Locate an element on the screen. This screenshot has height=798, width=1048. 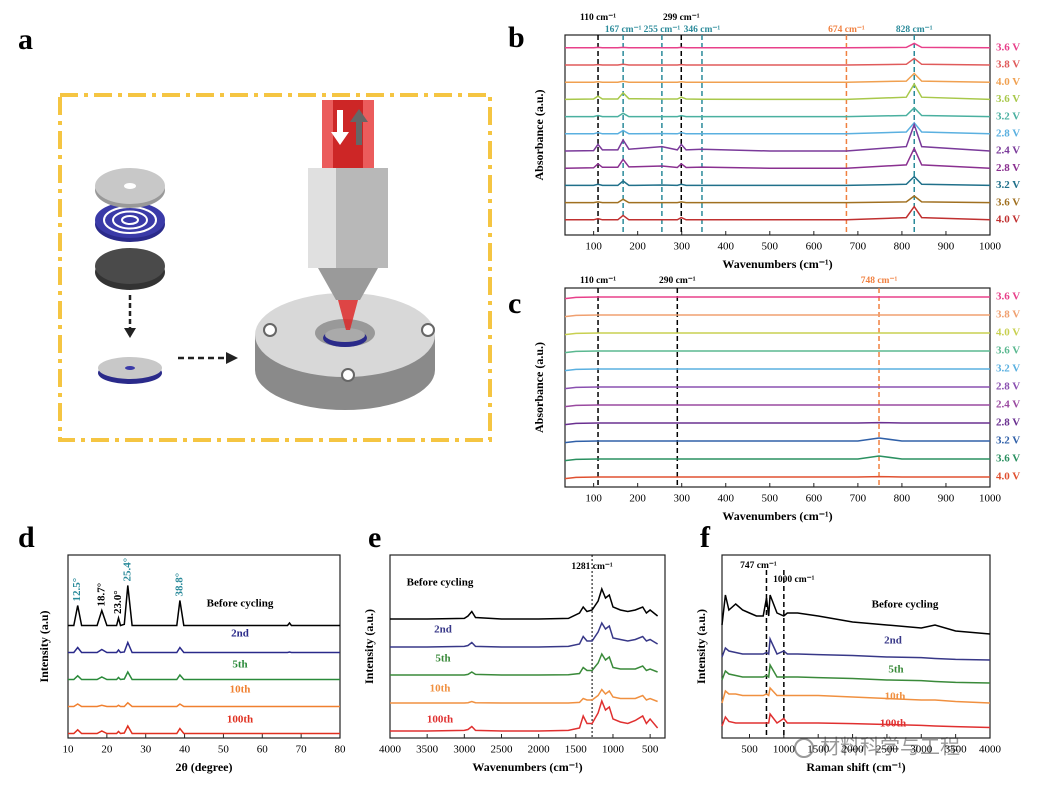
peak-label: 167 cm⁻¹ is located at coordinates (623, 30).